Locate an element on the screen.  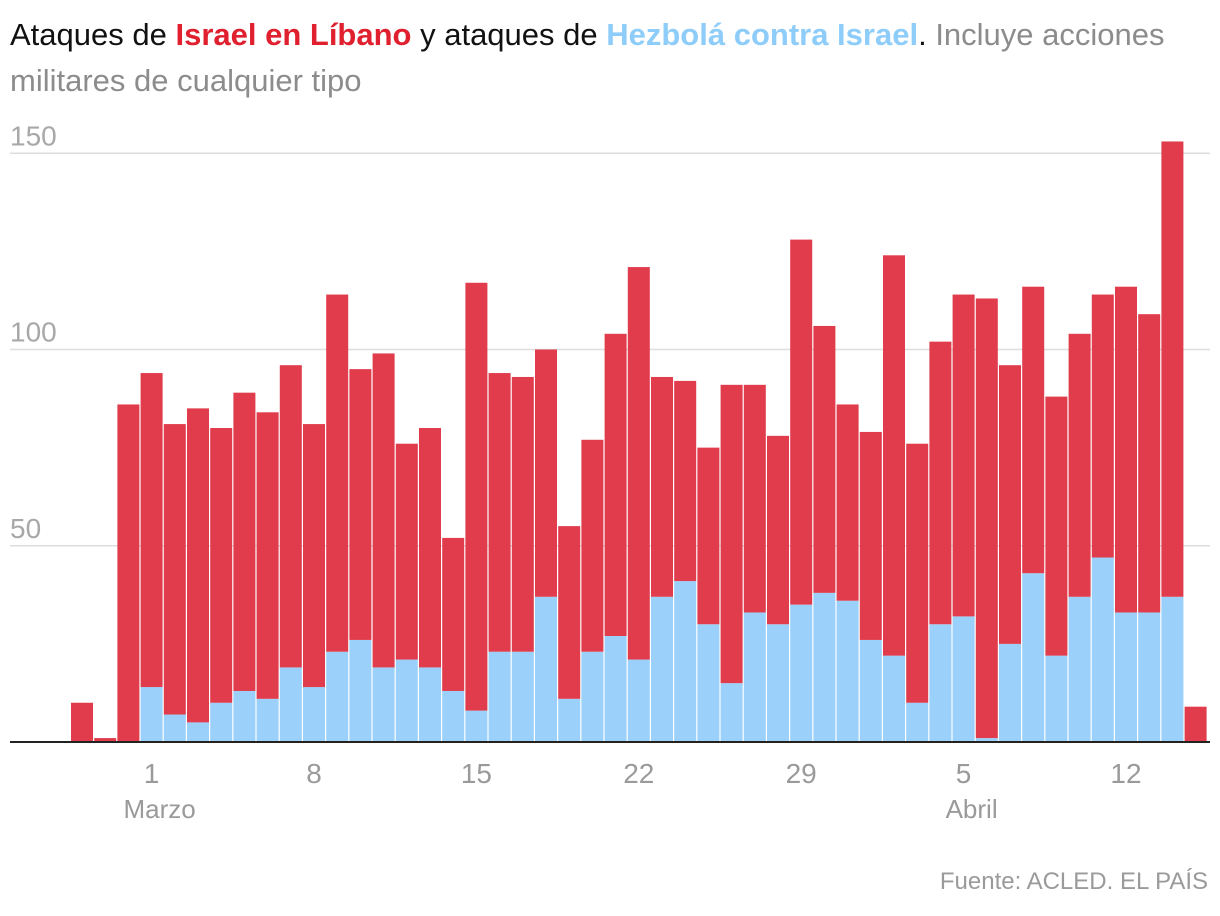
x-tick-labels: 1 Marzo 8 15 22 29 5 Abril 12 is located at coordinates (632, 791).